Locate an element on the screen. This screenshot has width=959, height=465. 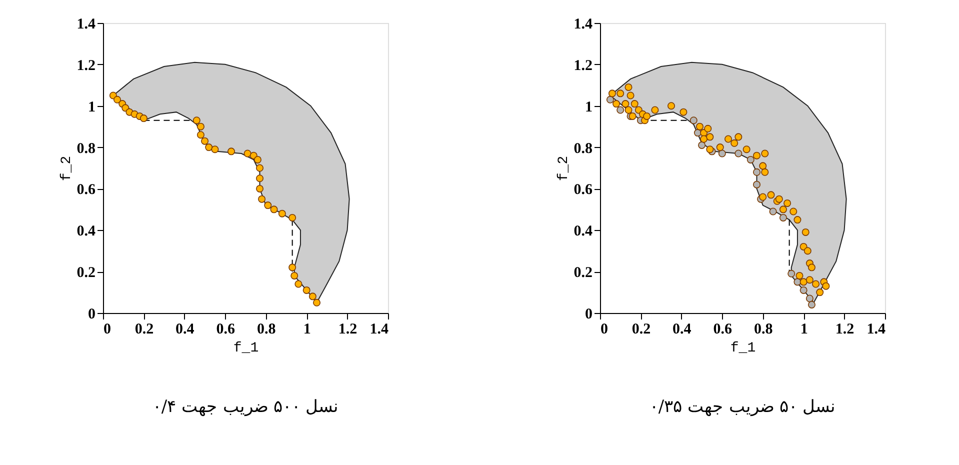
text: نسل ۵۰۰ ضریب جهت ۰/۴ is located at coordinates (245, 407).